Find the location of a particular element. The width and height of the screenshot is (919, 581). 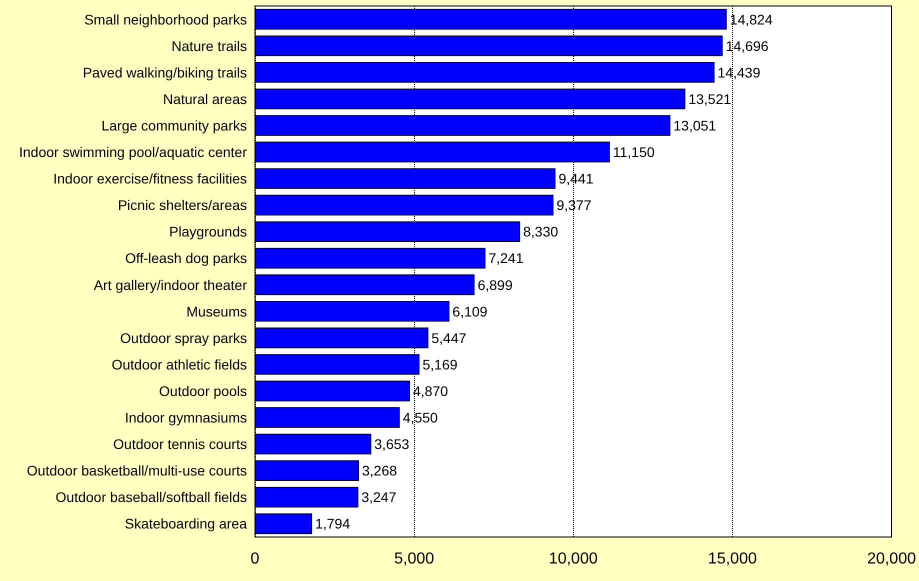

y-tick-label: Art gallery/indoor theater is located at coordinates (171, 284).